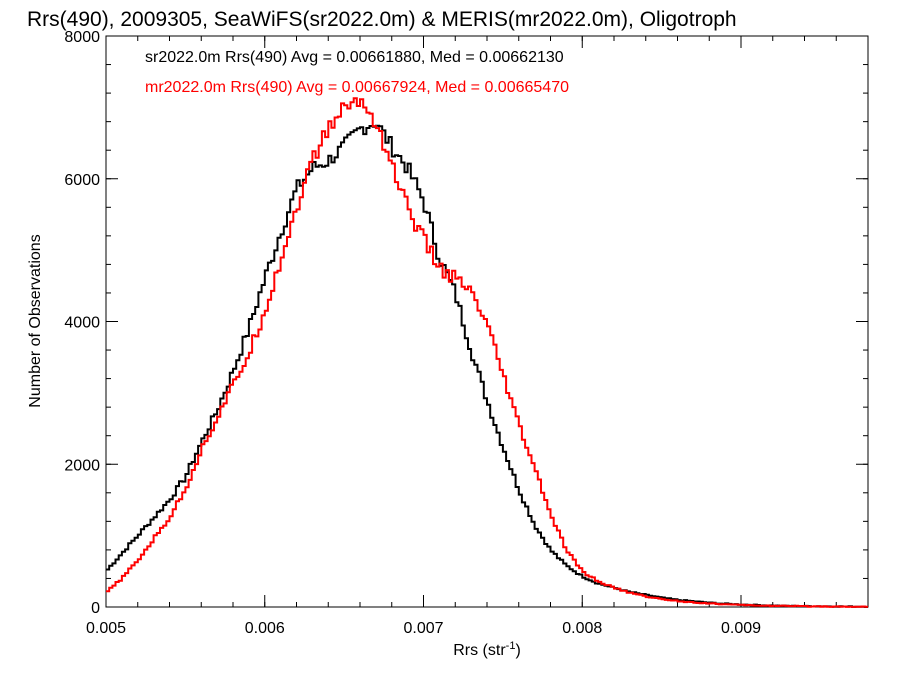 This screenshot has width=900, height=675. I want to click on y-tick-label: 6000, so click(82, 180).